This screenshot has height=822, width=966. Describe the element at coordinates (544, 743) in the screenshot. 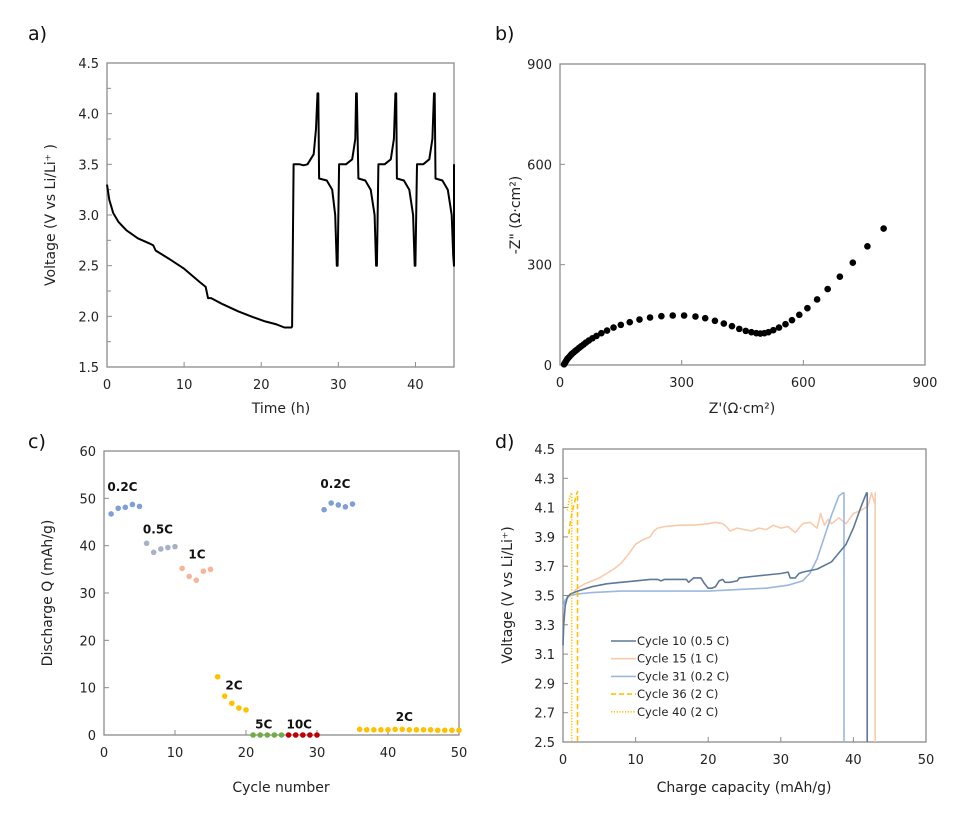

I see `panel-d-ytick-label: 2.5` at that location.